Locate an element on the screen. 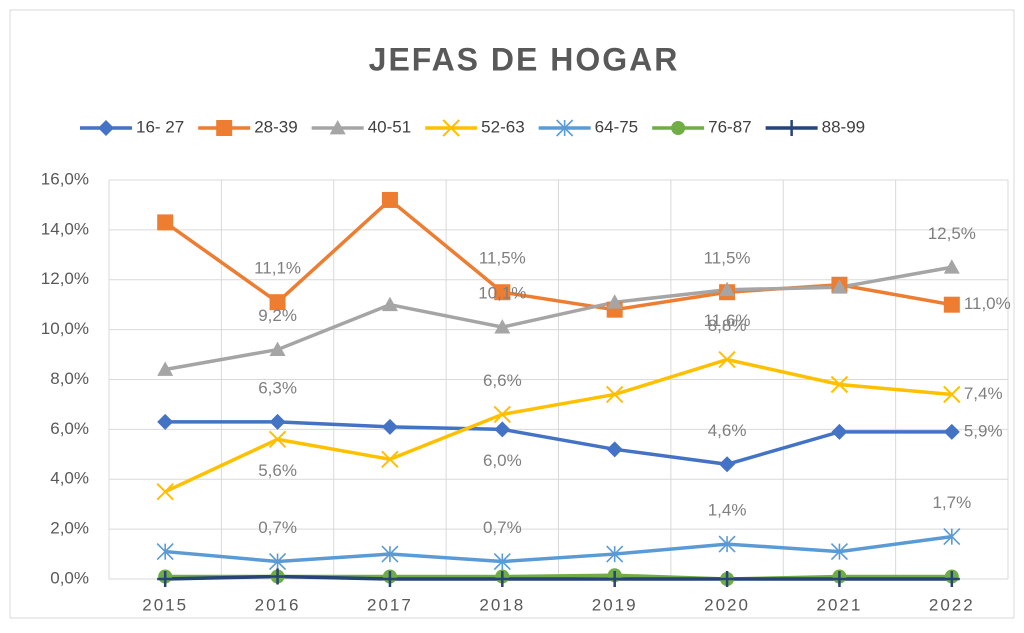 The width and height of the screenshot is (1024, 633). legend-item: 40-51 is located at coordinates (361, 126).